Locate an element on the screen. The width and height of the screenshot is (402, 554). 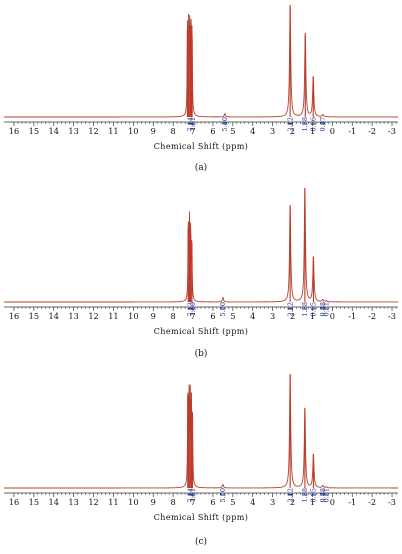
panel-label: (b) is located at coordinates (201, 353).